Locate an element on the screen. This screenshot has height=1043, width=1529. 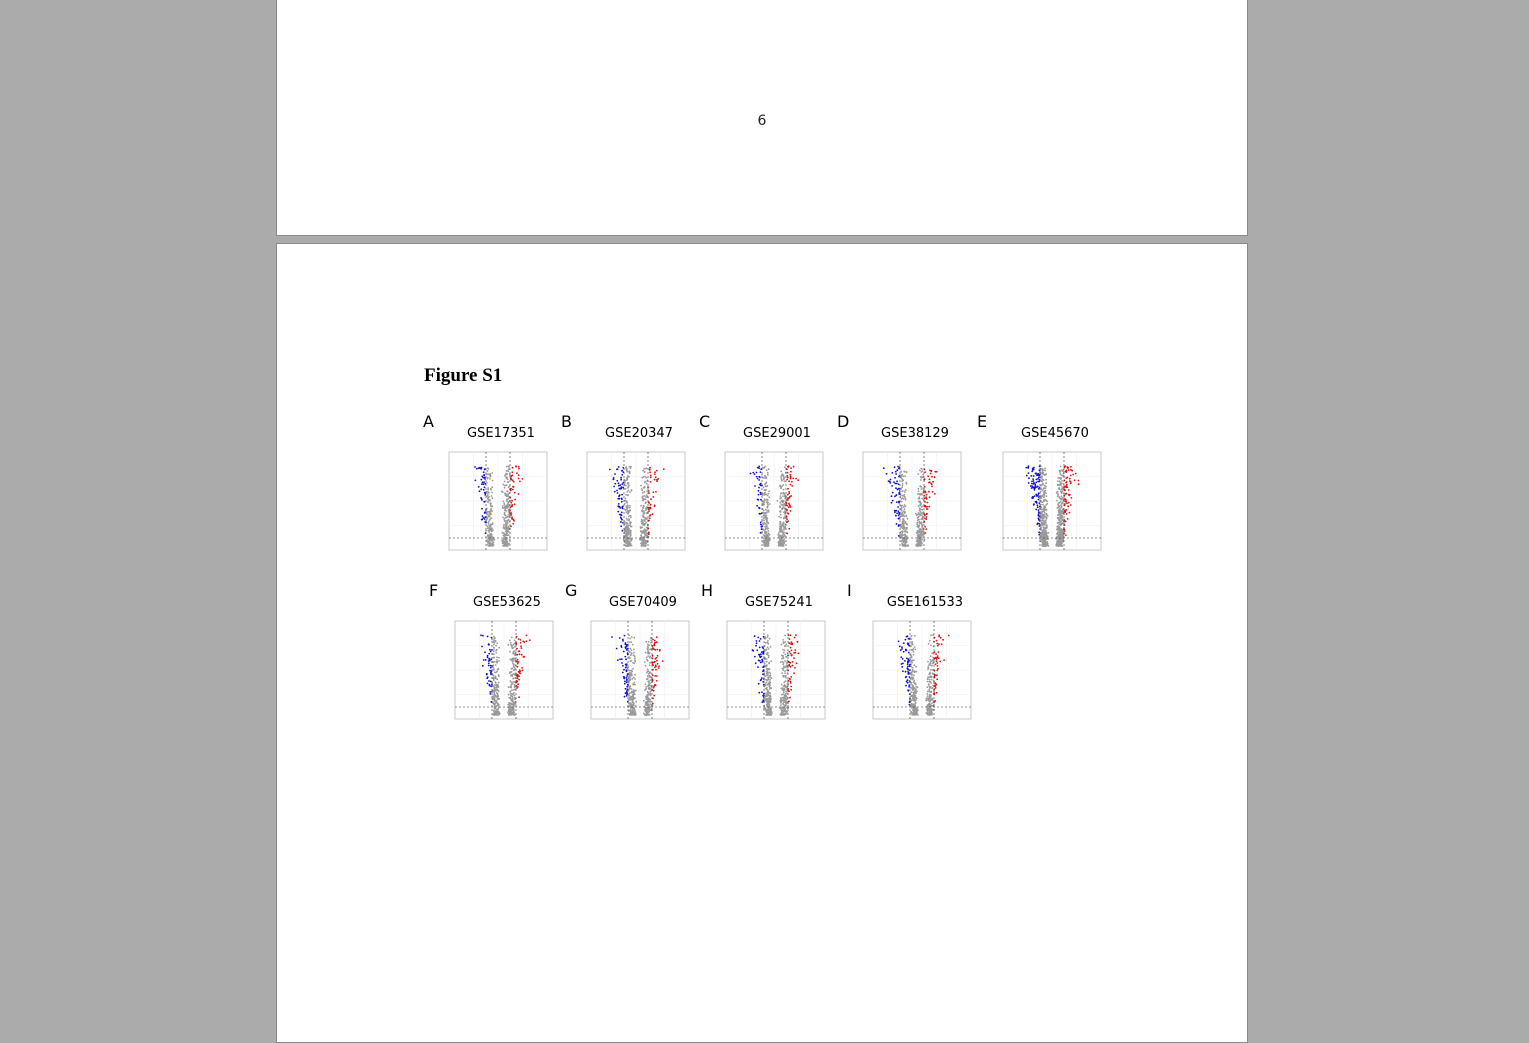
panel-i: I GSE161533 is located at coordinates (917, 661).